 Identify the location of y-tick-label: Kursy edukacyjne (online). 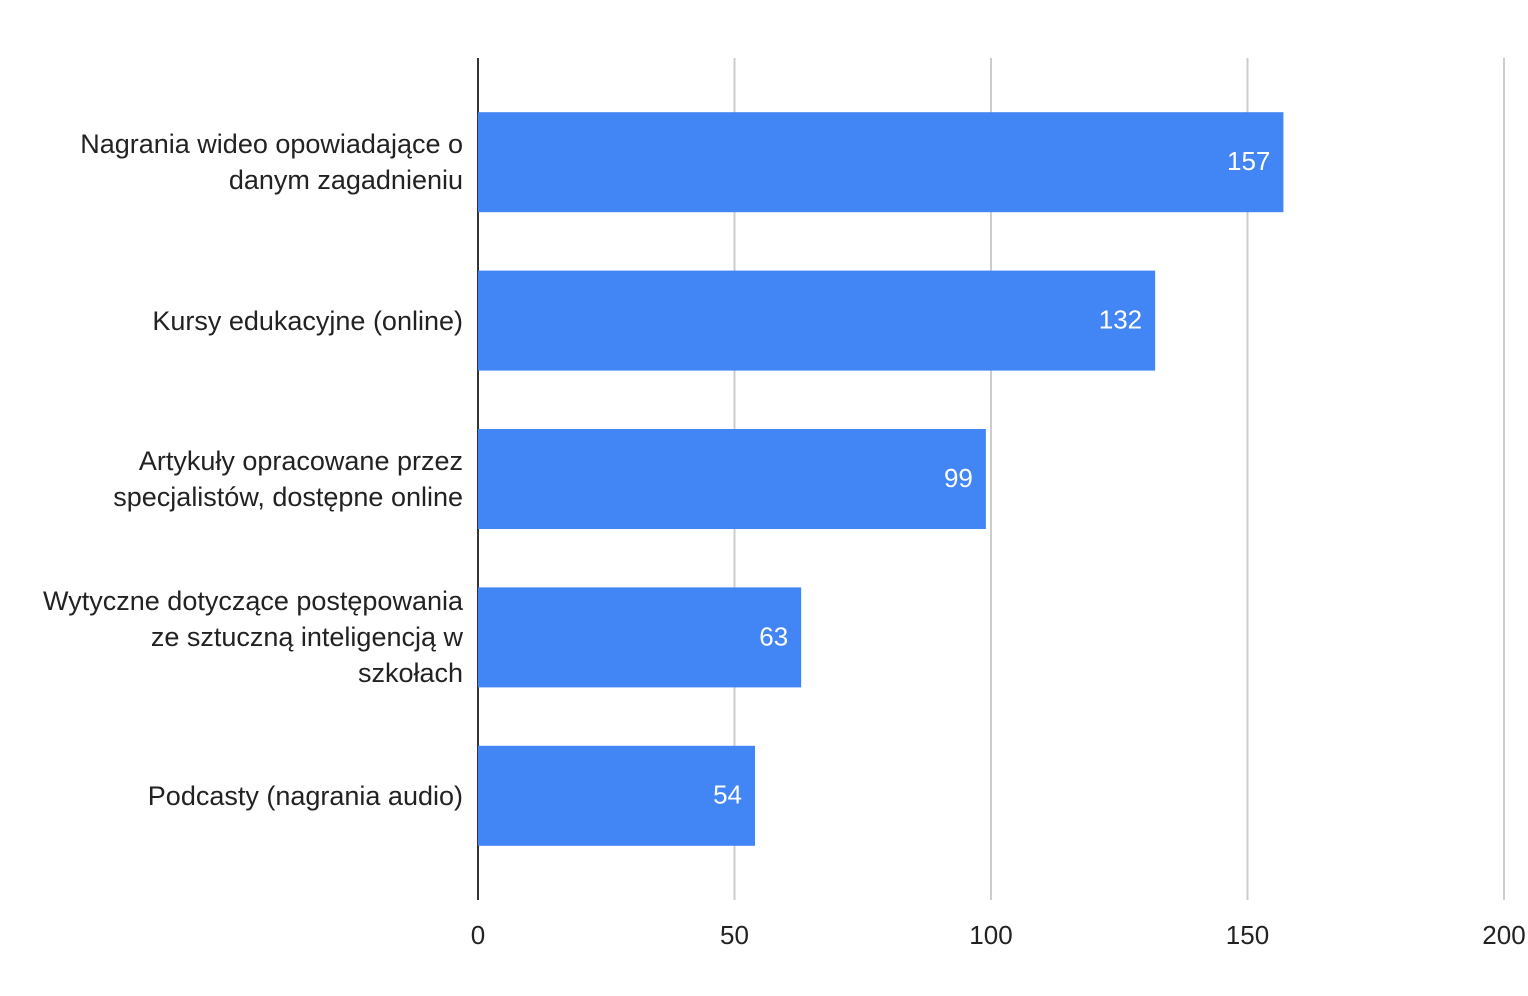
(307, 320).